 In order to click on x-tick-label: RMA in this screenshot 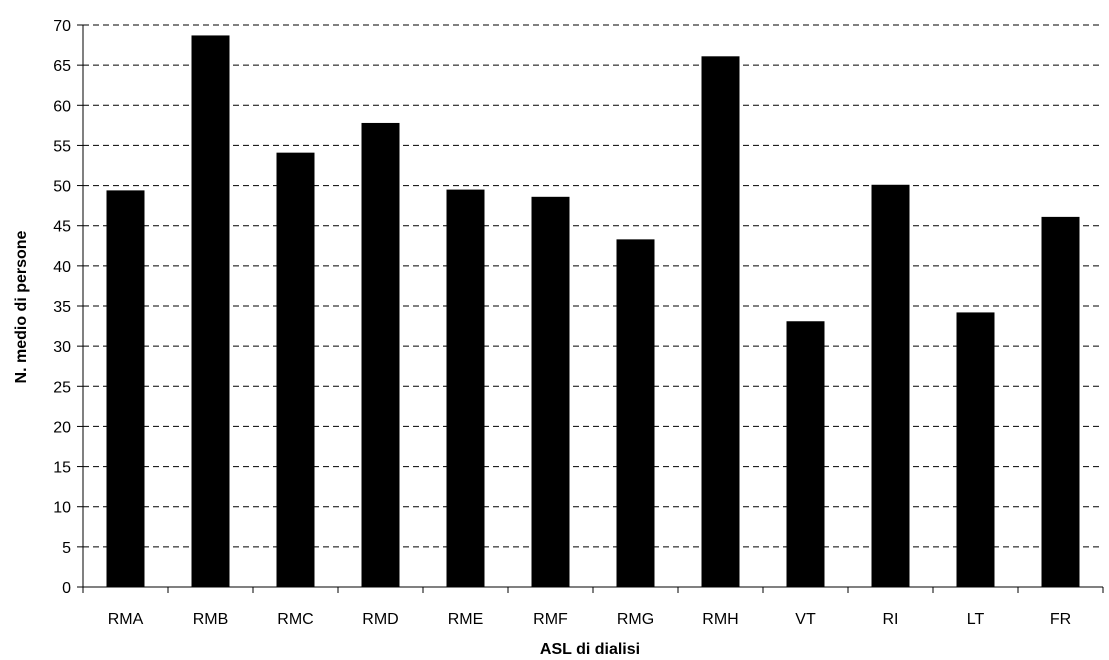, I will do `click(126, 619)`.